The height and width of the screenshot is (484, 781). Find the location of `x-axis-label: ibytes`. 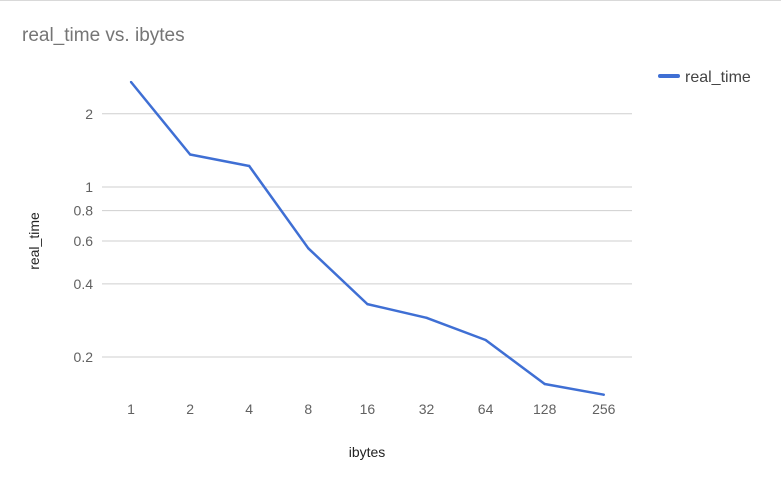

x-axis-label: ibytes is located at coordinates (367, 452).